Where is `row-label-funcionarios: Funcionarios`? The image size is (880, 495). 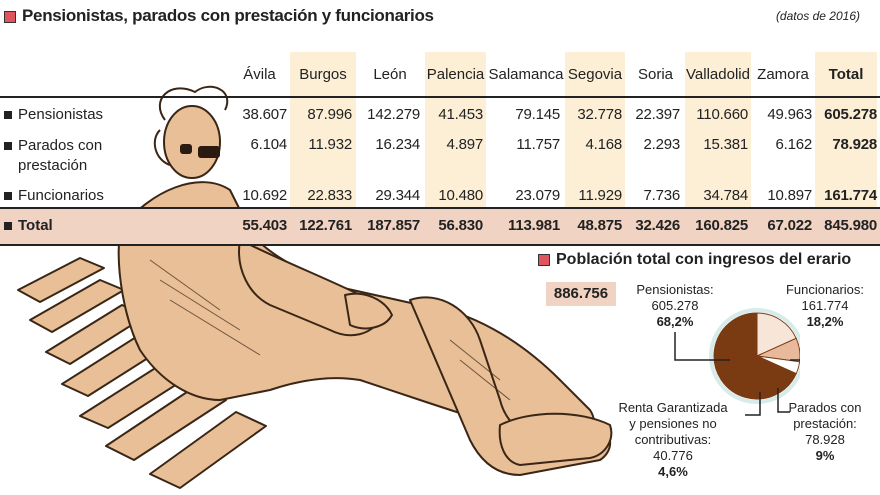
row-label-funcionarios: Funcionarios is located at coordinates (54, 195).